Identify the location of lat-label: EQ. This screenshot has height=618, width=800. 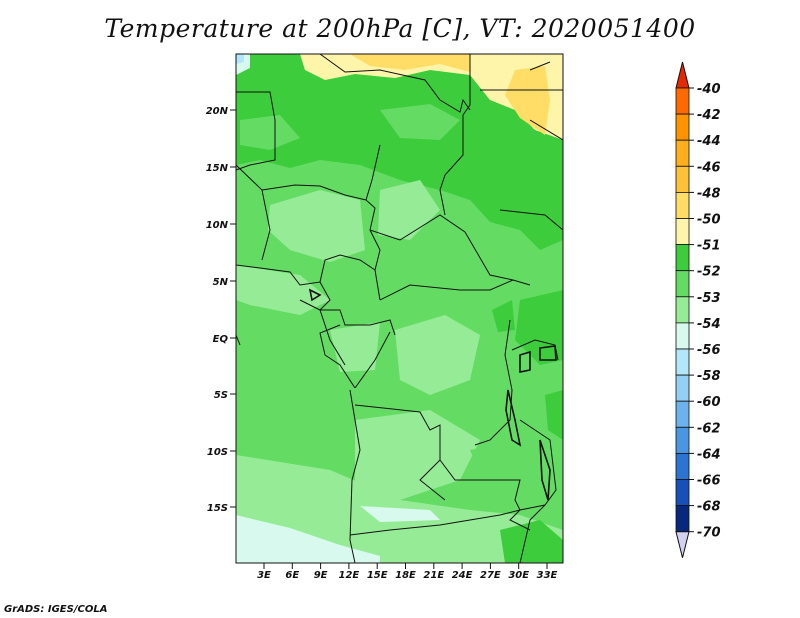
(221, 339).